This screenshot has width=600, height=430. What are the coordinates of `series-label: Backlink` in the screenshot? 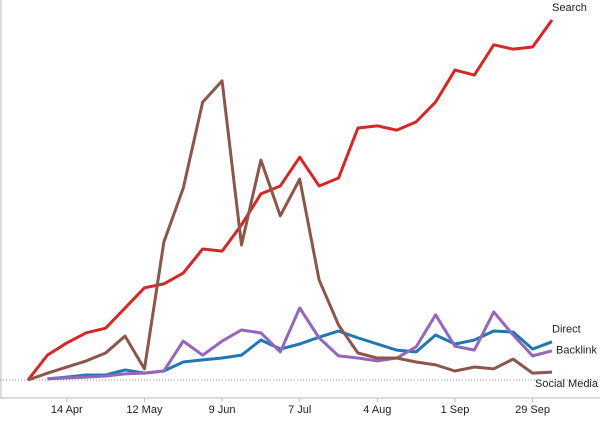 It's located at (576, 351).